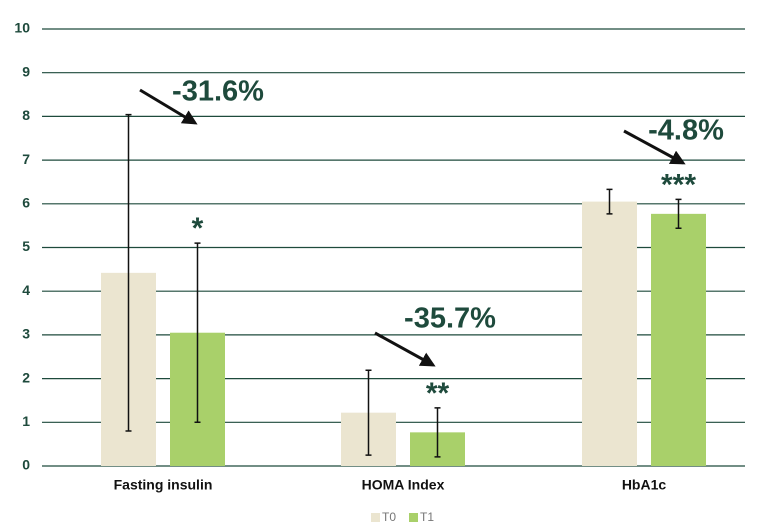 This screenshot has height=524, width=761. Describe the element at coordinates (438, 393) in the screenshot. I see `annotation-significance: **` at that location.